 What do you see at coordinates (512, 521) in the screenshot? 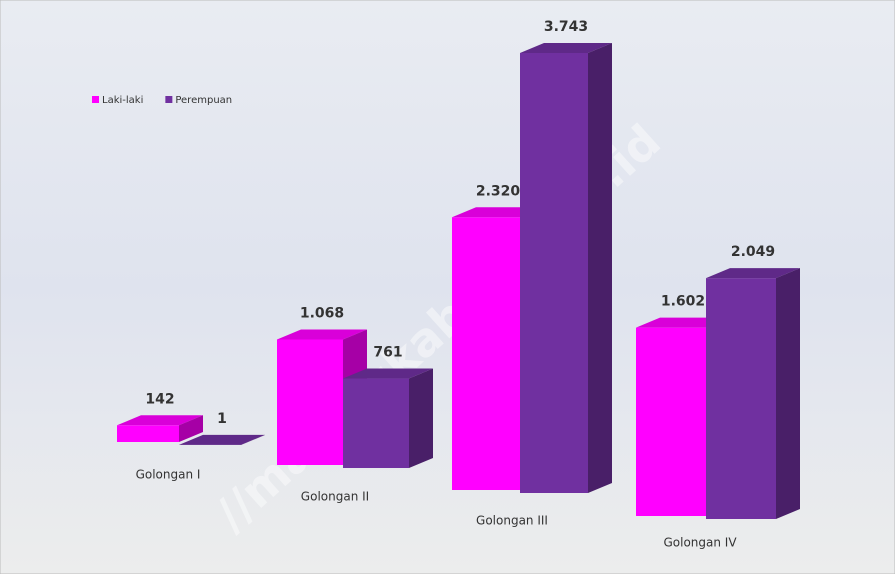
I see `category-label: Golongan III` at bounding box center [512, 521].